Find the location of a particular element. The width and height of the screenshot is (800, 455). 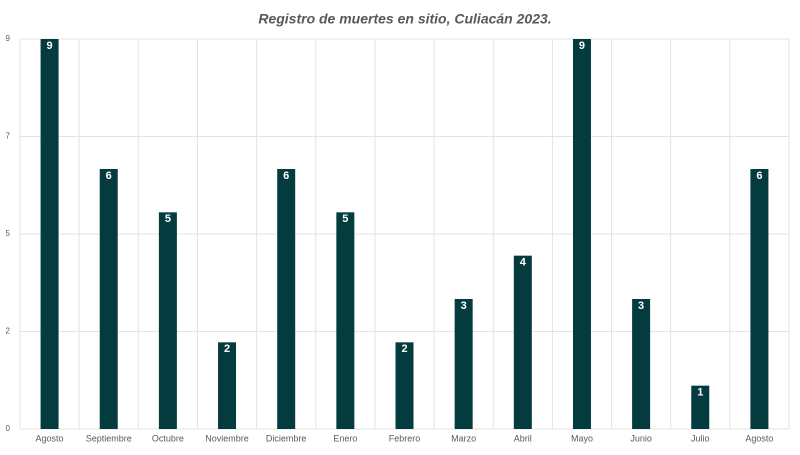

x-tick-label: Marzo is located at coordinates (463, 438).